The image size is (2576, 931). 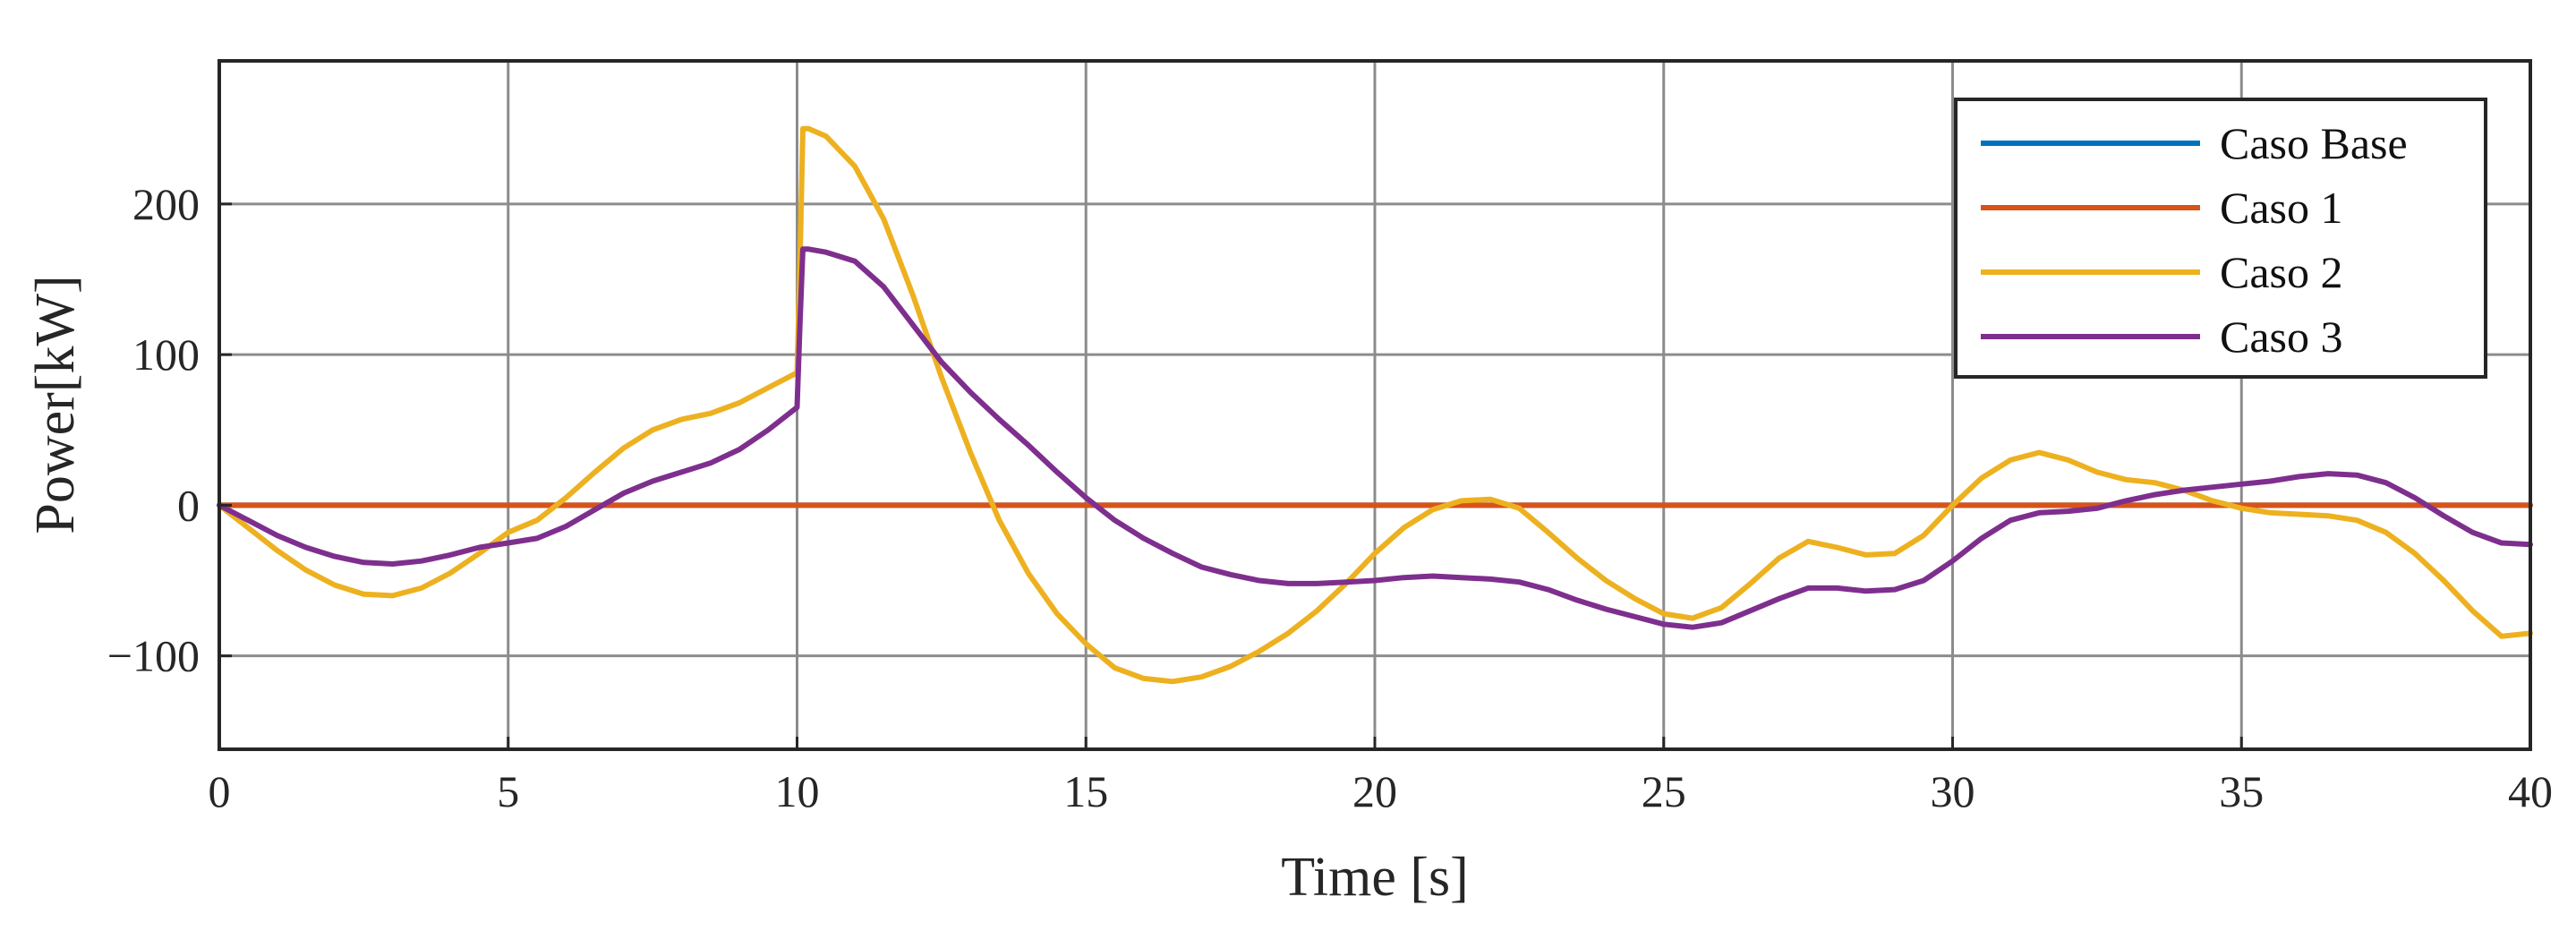 What do you see at coordinates (2281, 208) in the screenshot?
I see `legend-label: Caso 1` at bounding box center [2281, 208].